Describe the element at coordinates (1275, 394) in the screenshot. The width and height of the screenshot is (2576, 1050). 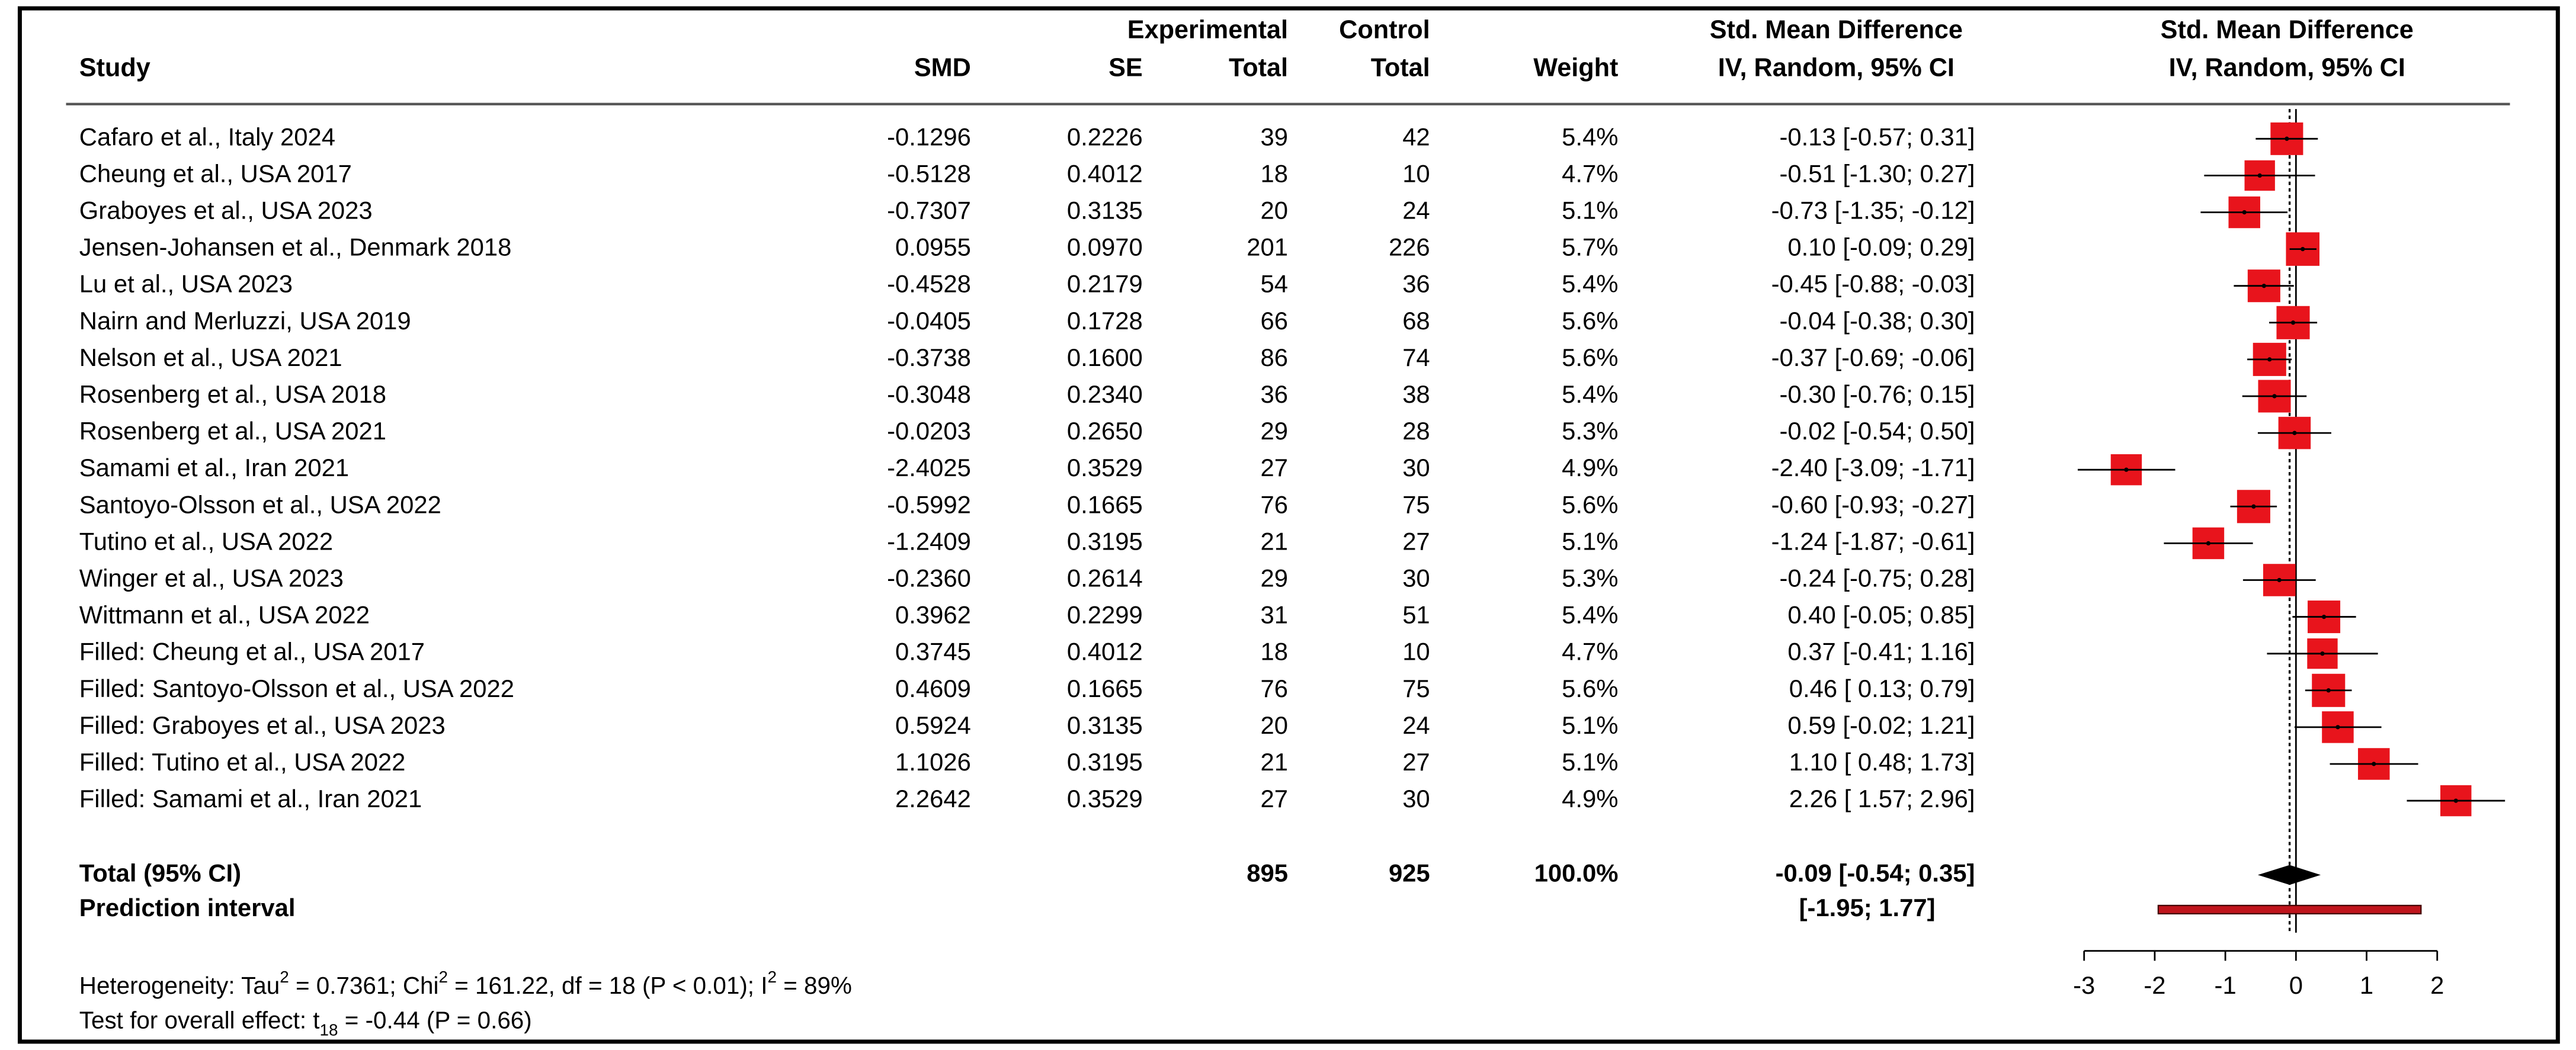
I see `exp-total: 36` at that location.